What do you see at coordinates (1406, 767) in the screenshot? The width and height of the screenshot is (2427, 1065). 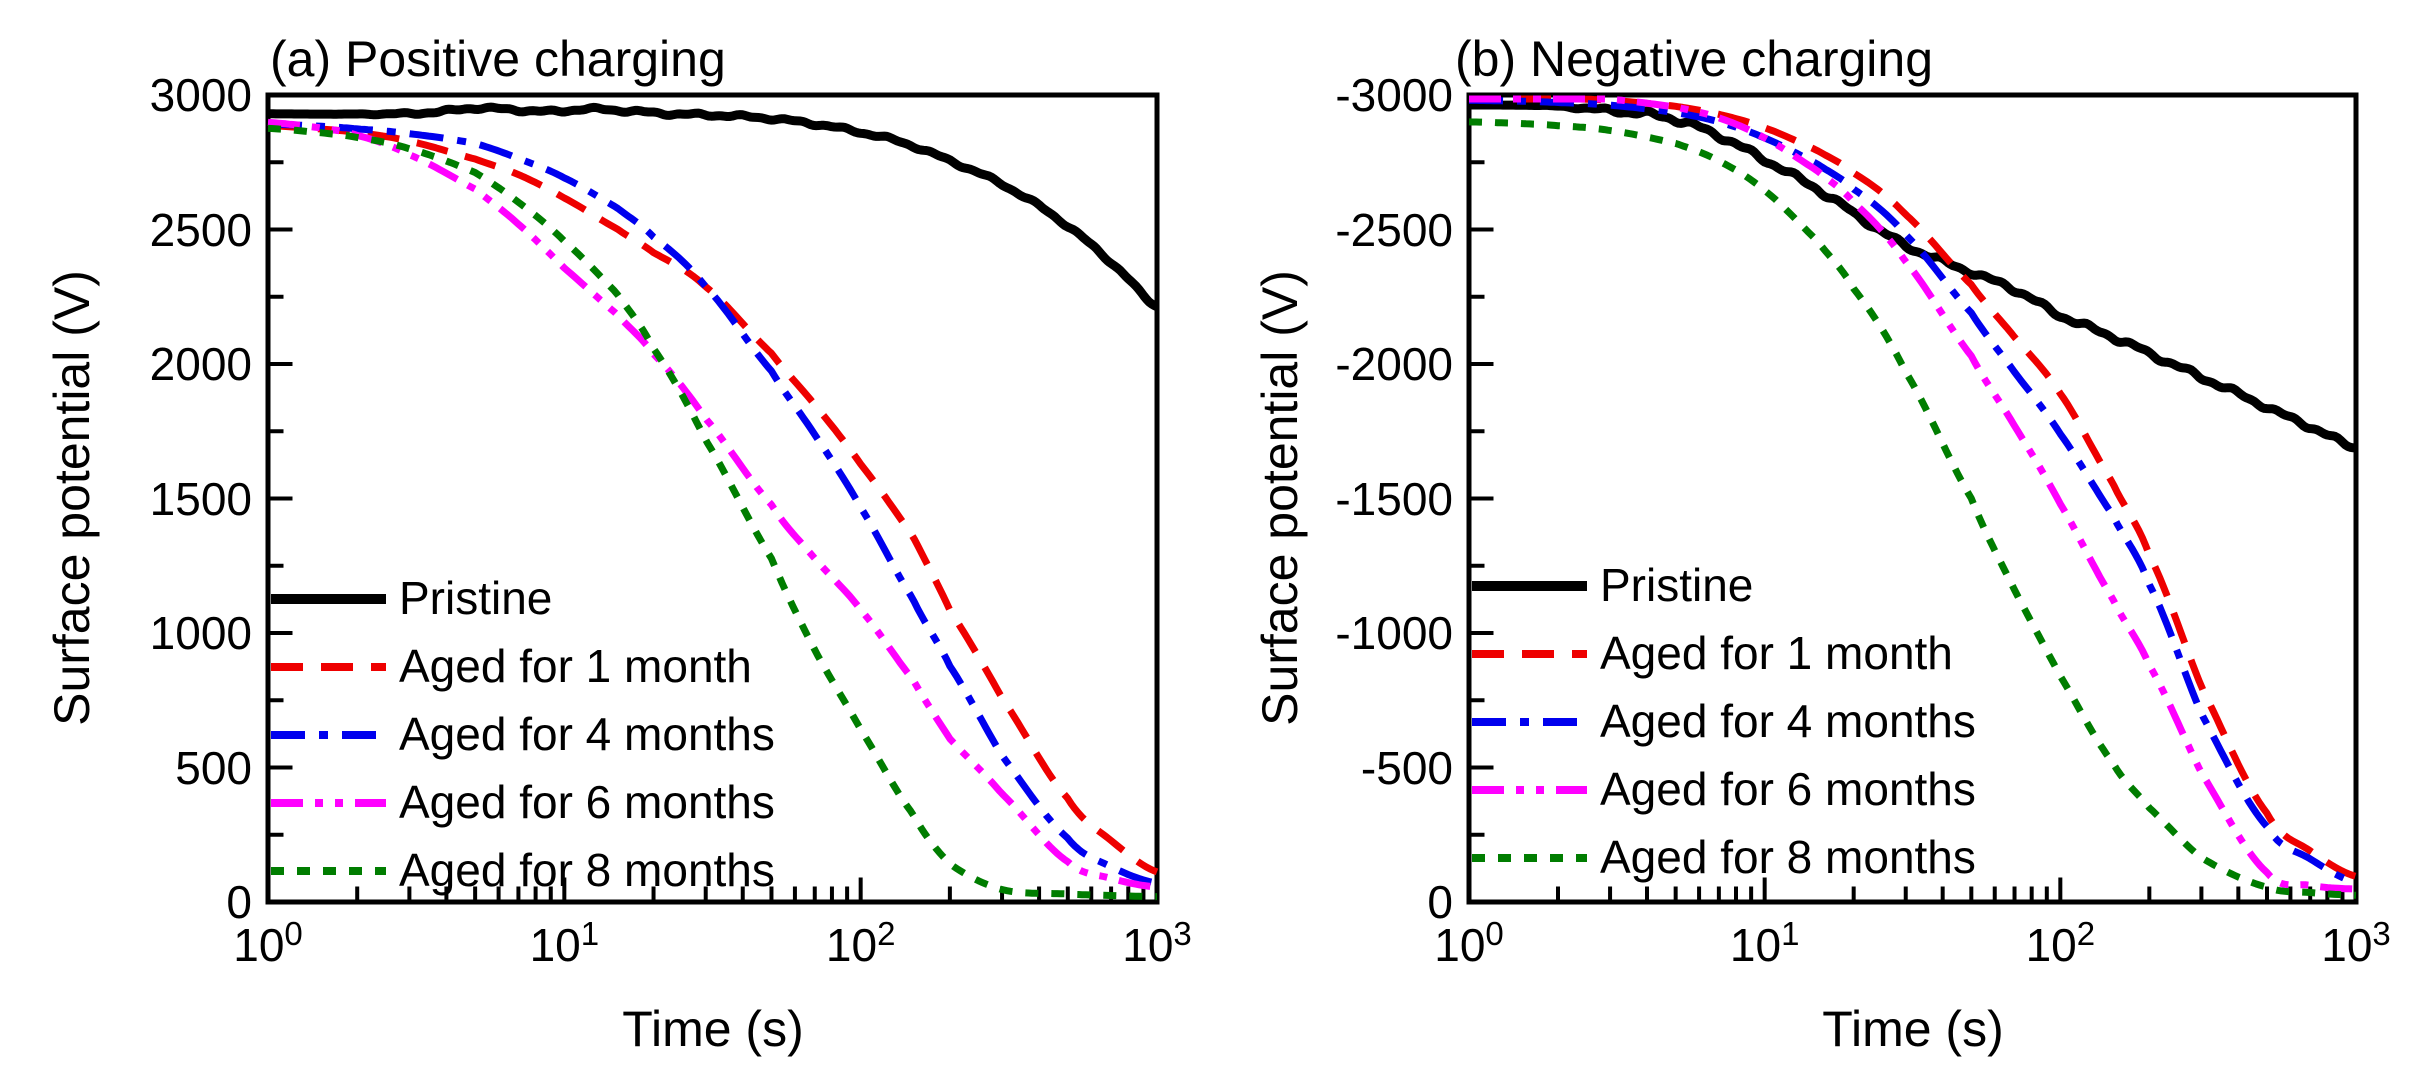 I see `y-tick-label: -500` at bounding box center [1406, 767].